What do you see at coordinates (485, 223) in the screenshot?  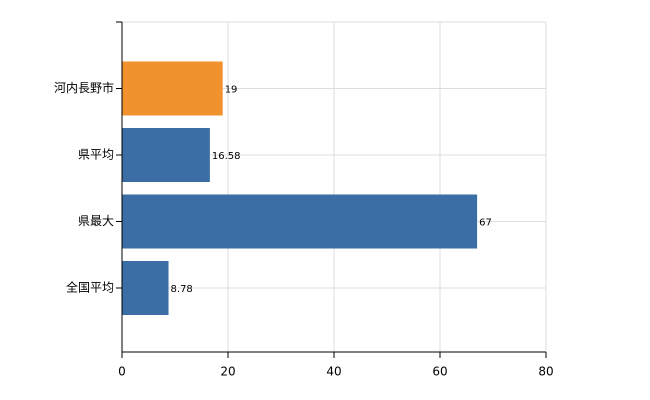 I see `value-label: 67` at bounding box center [485, 223].